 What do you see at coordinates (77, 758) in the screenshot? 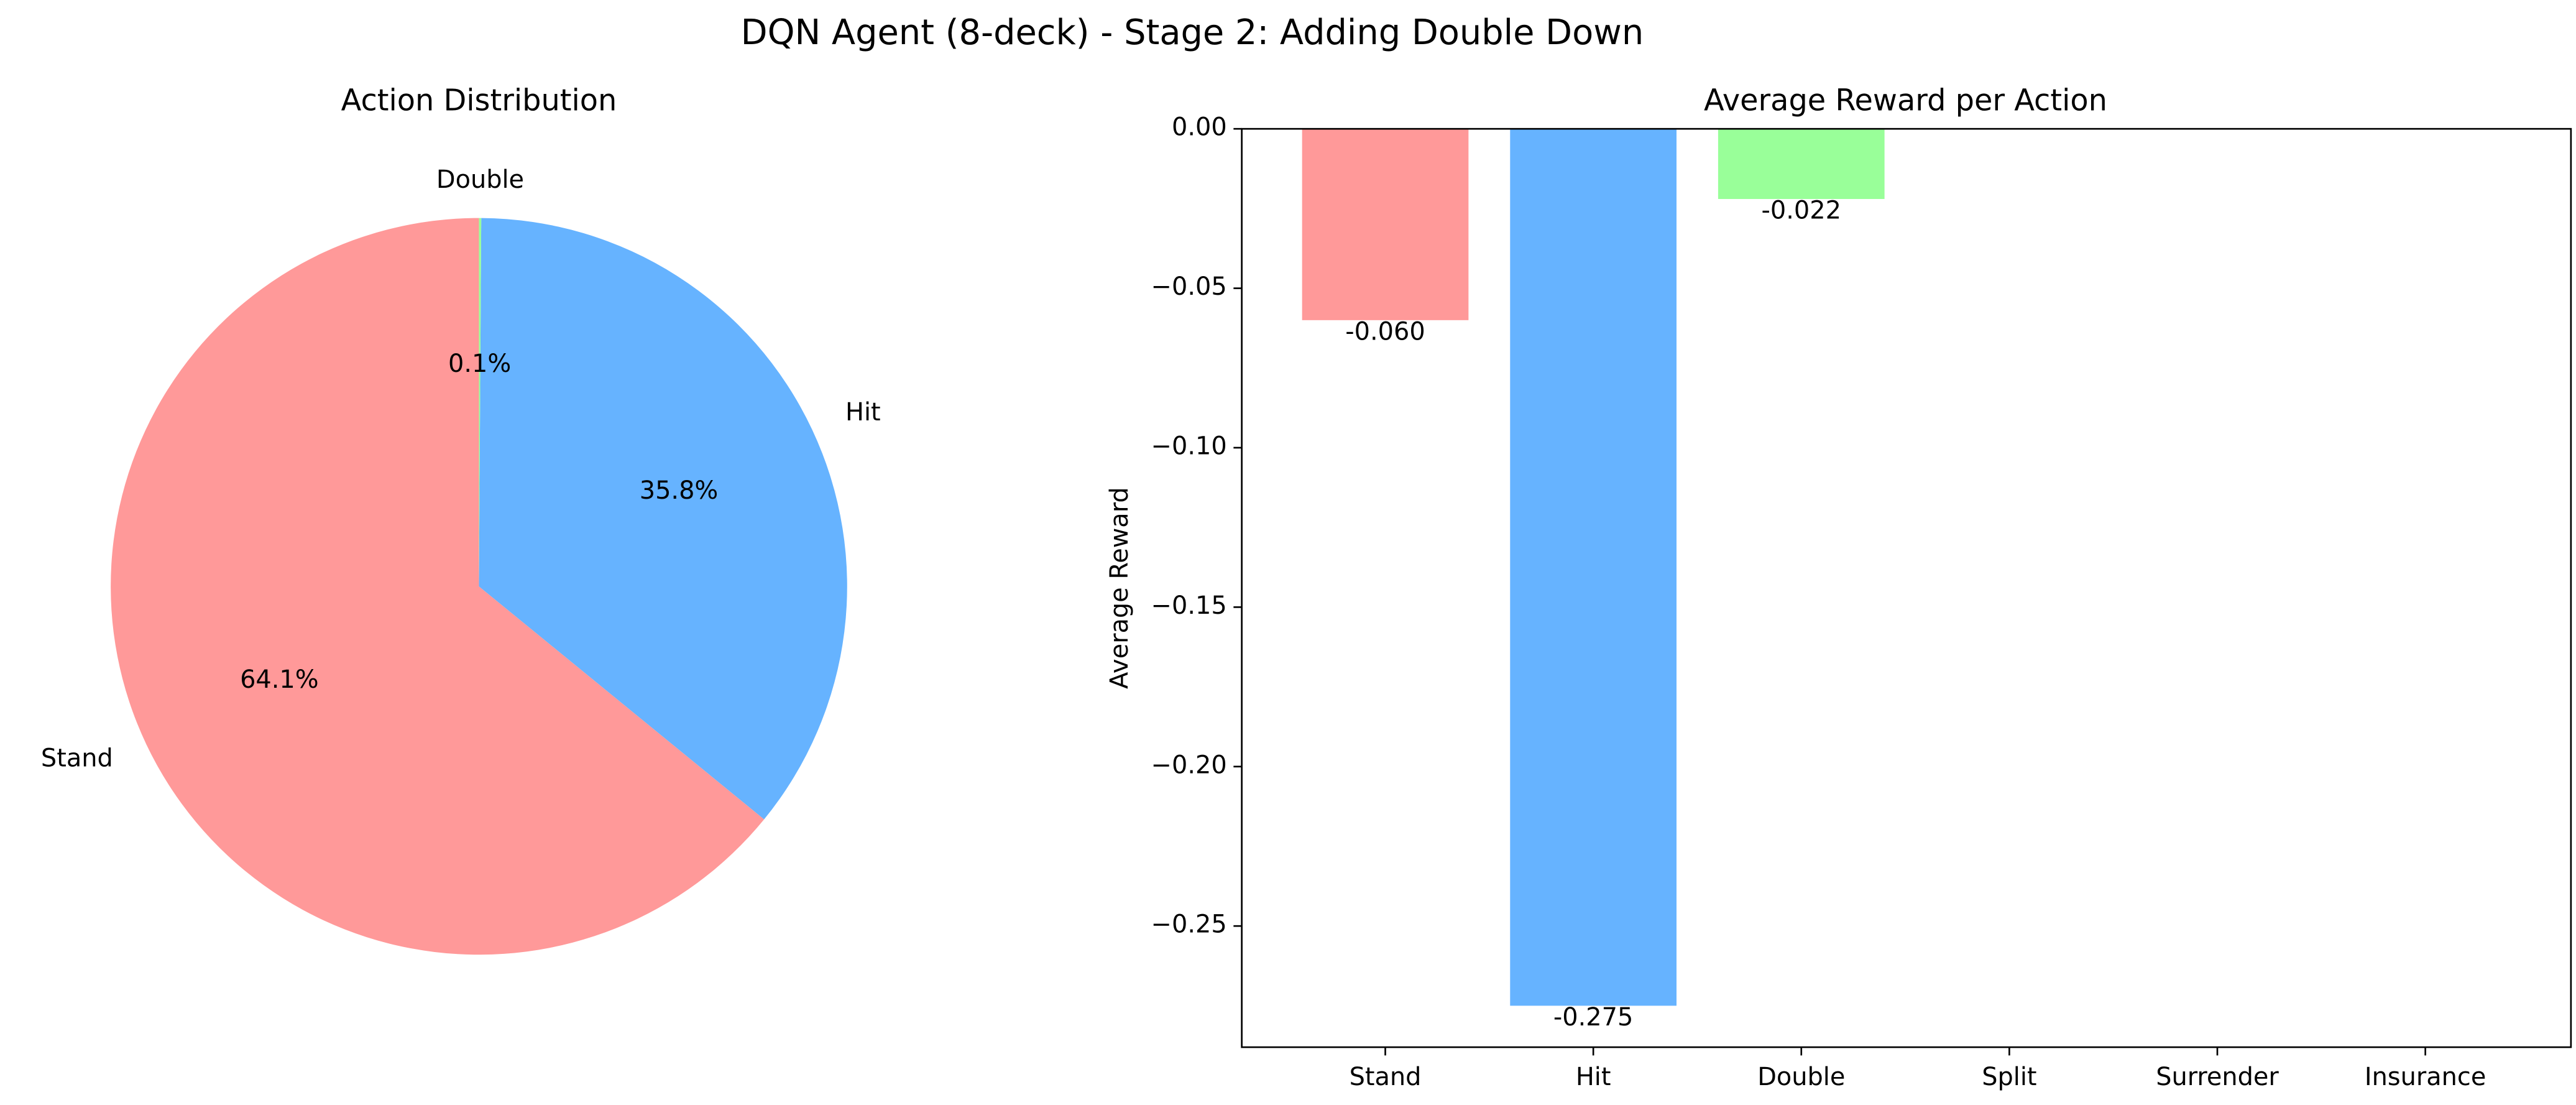
I see `slice-label: Stand` at bounding box center [77, 758].